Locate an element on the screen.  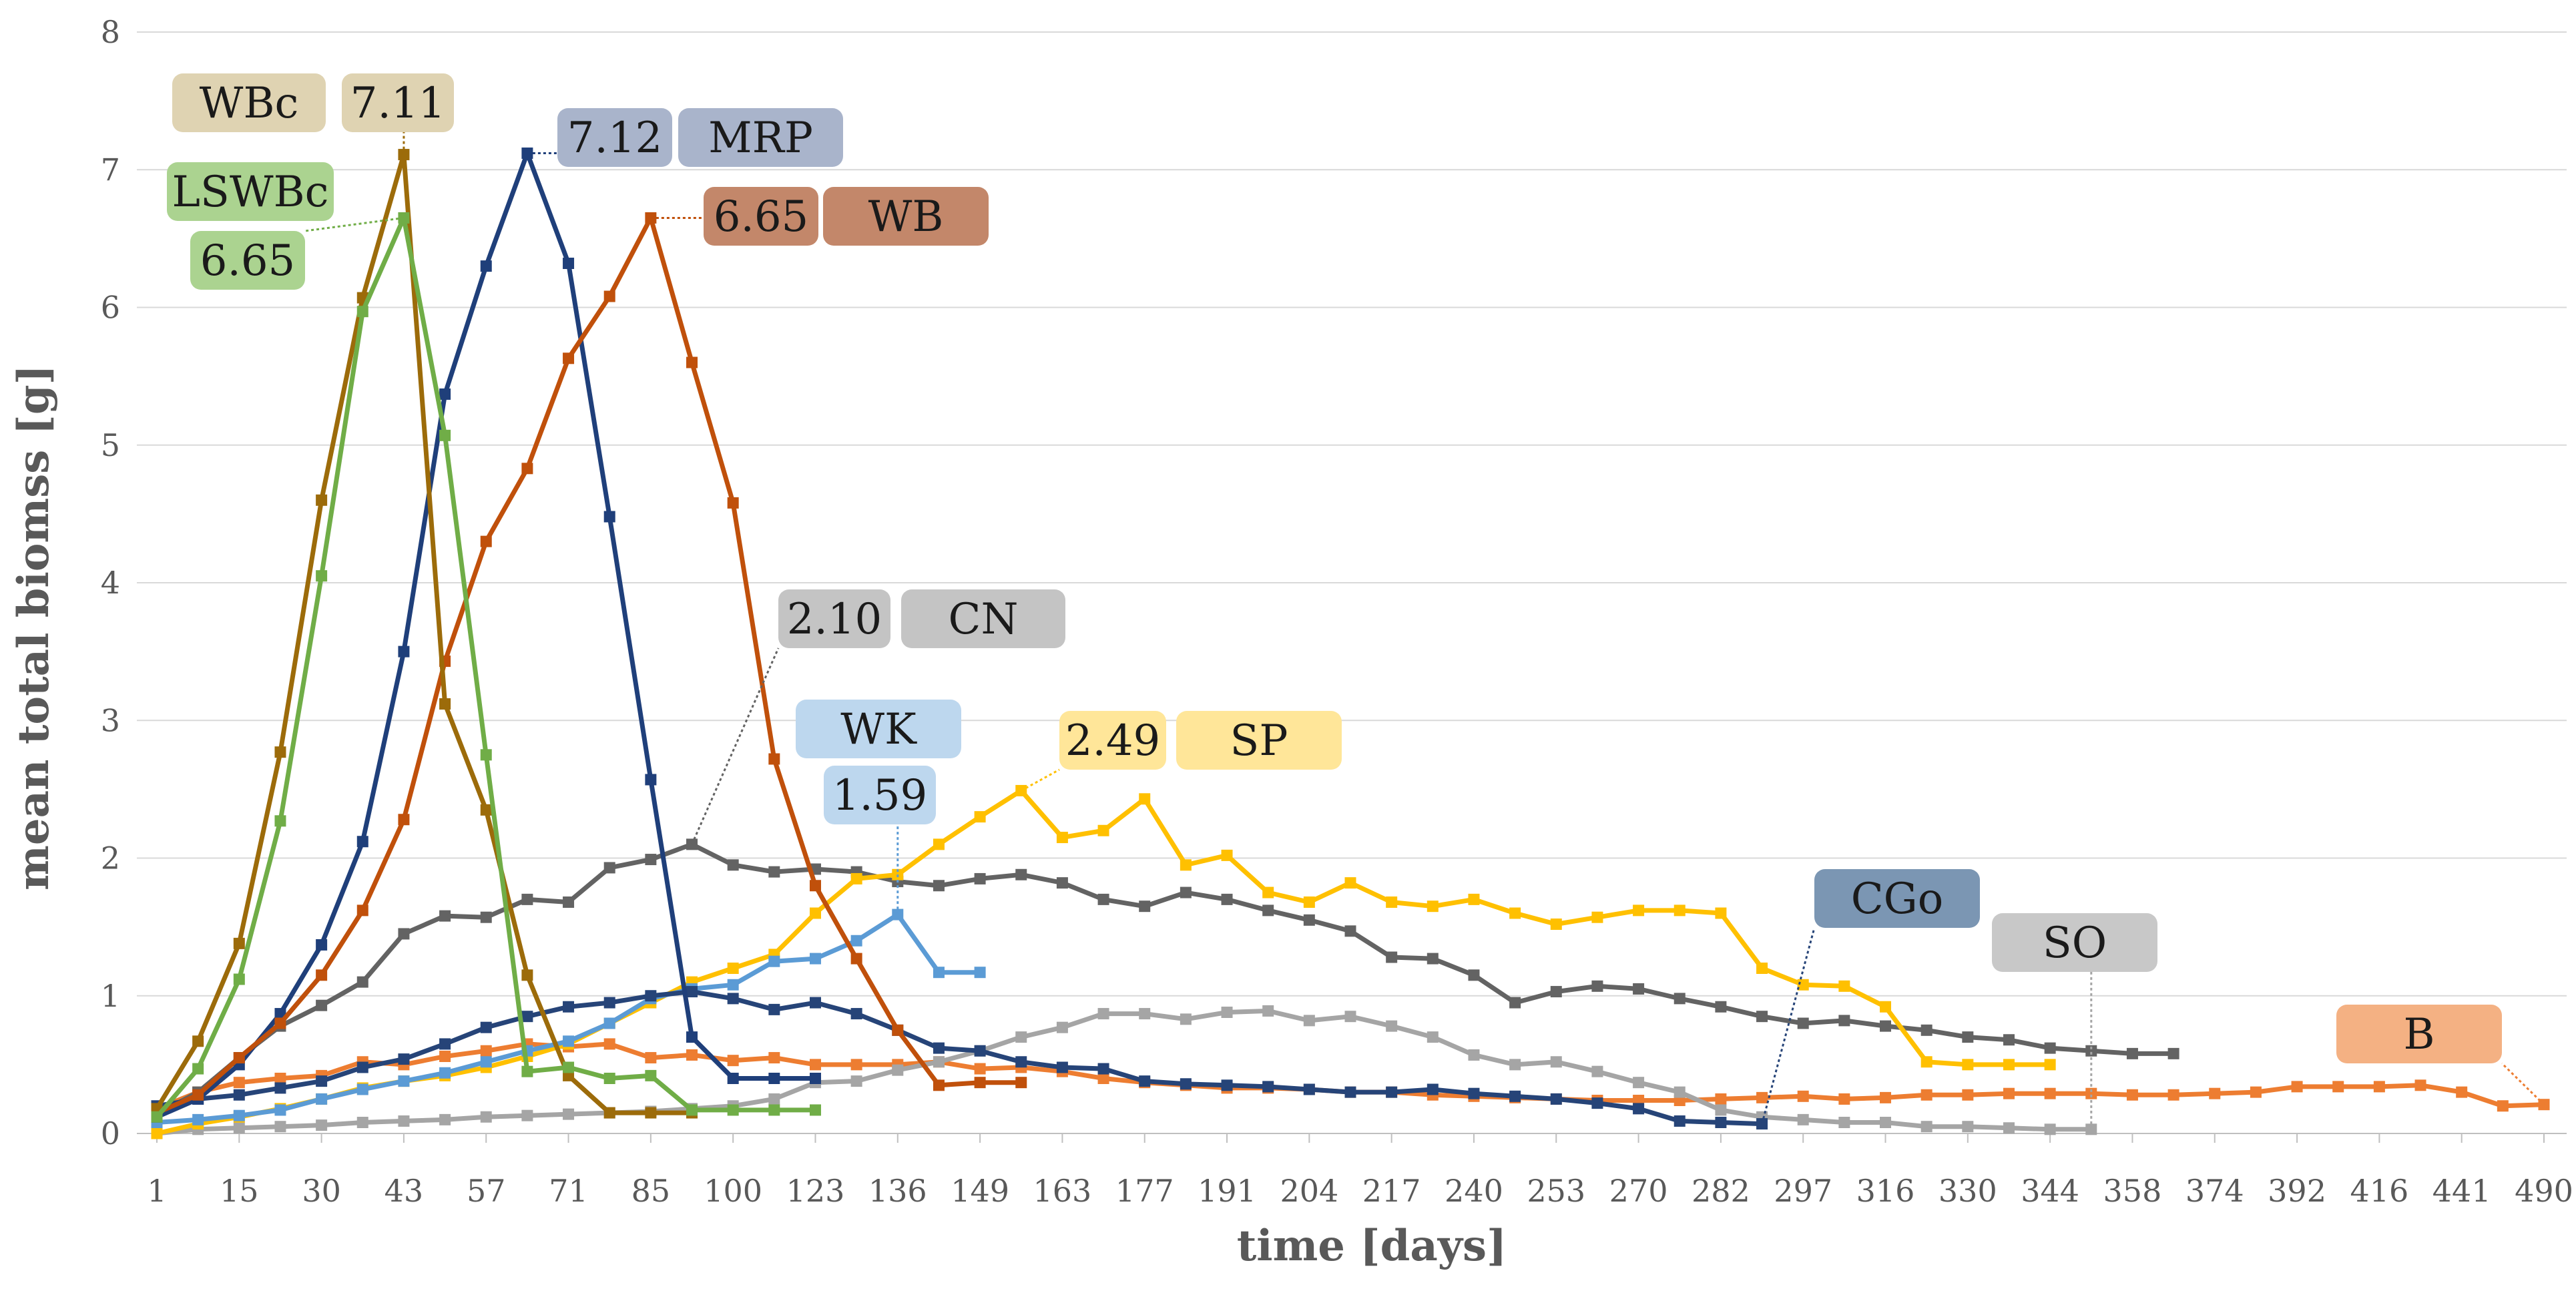
x-tick-label-270: 270 is located at coordinates (1638, 1191).